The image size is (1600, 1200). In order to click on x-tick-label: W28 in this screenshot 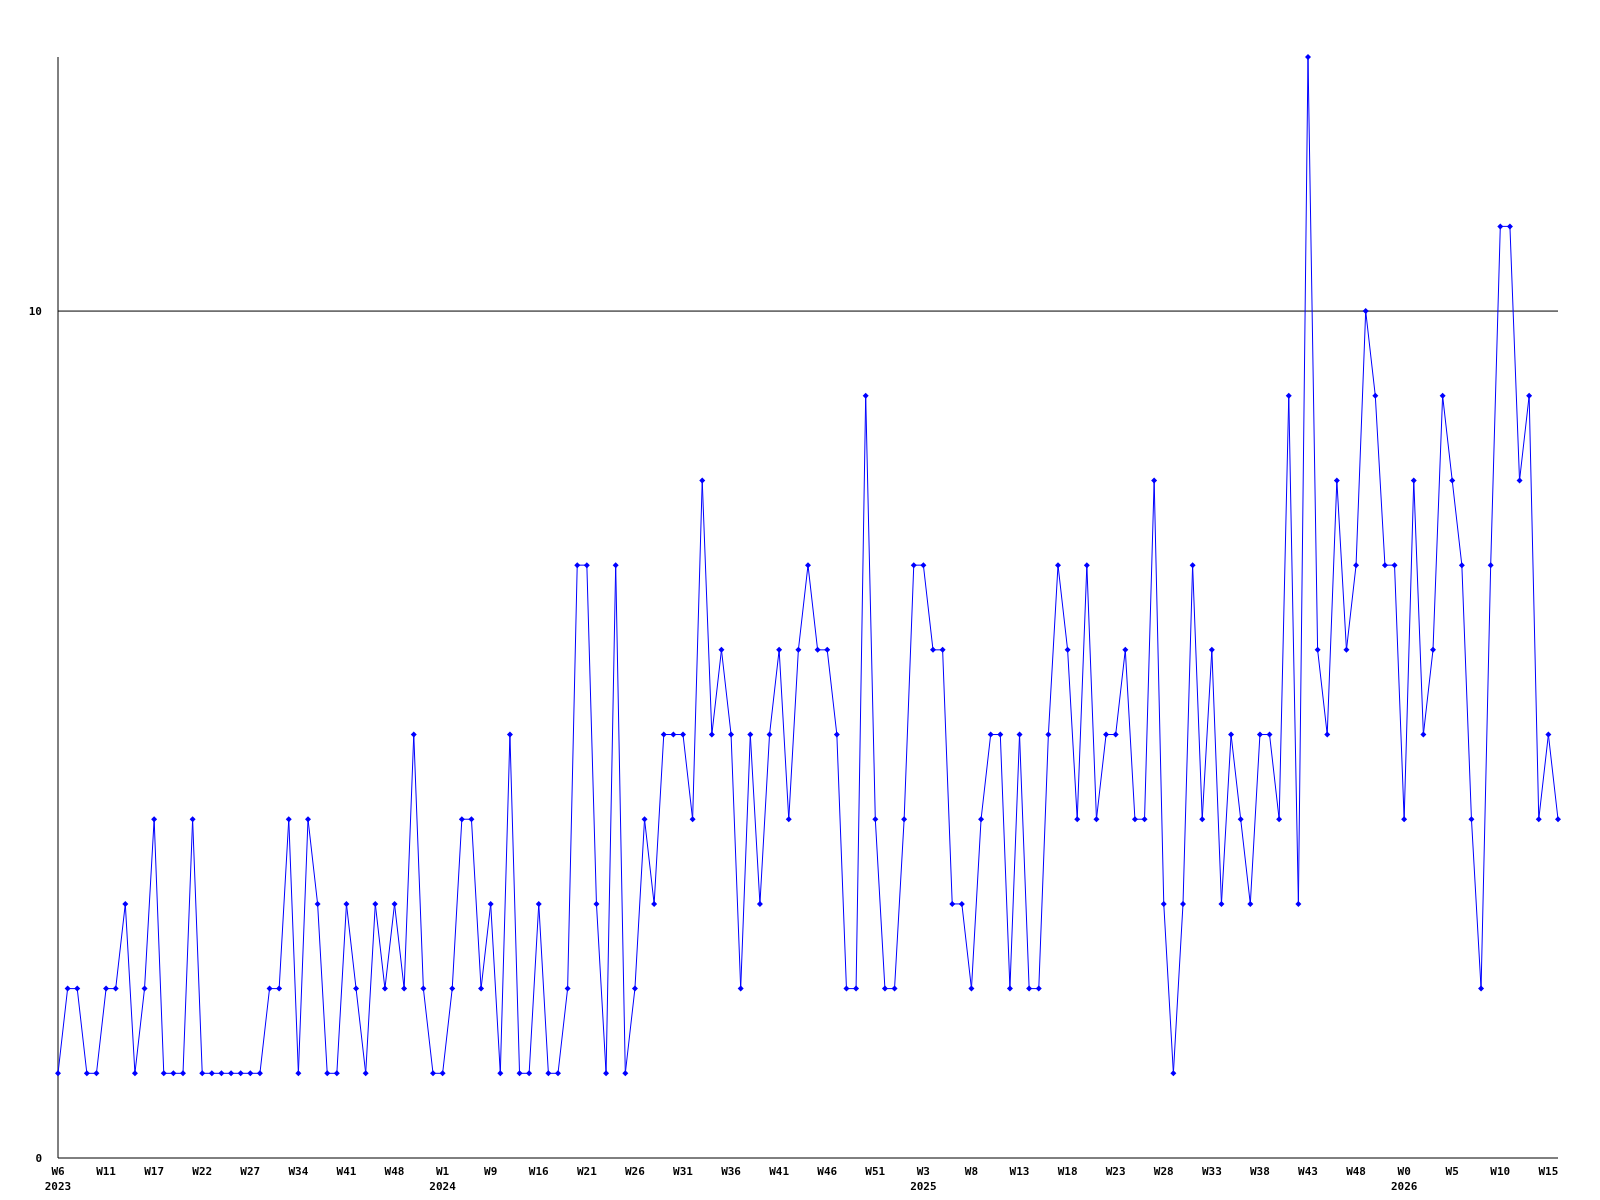, I will do `click(1163, 1171)`.